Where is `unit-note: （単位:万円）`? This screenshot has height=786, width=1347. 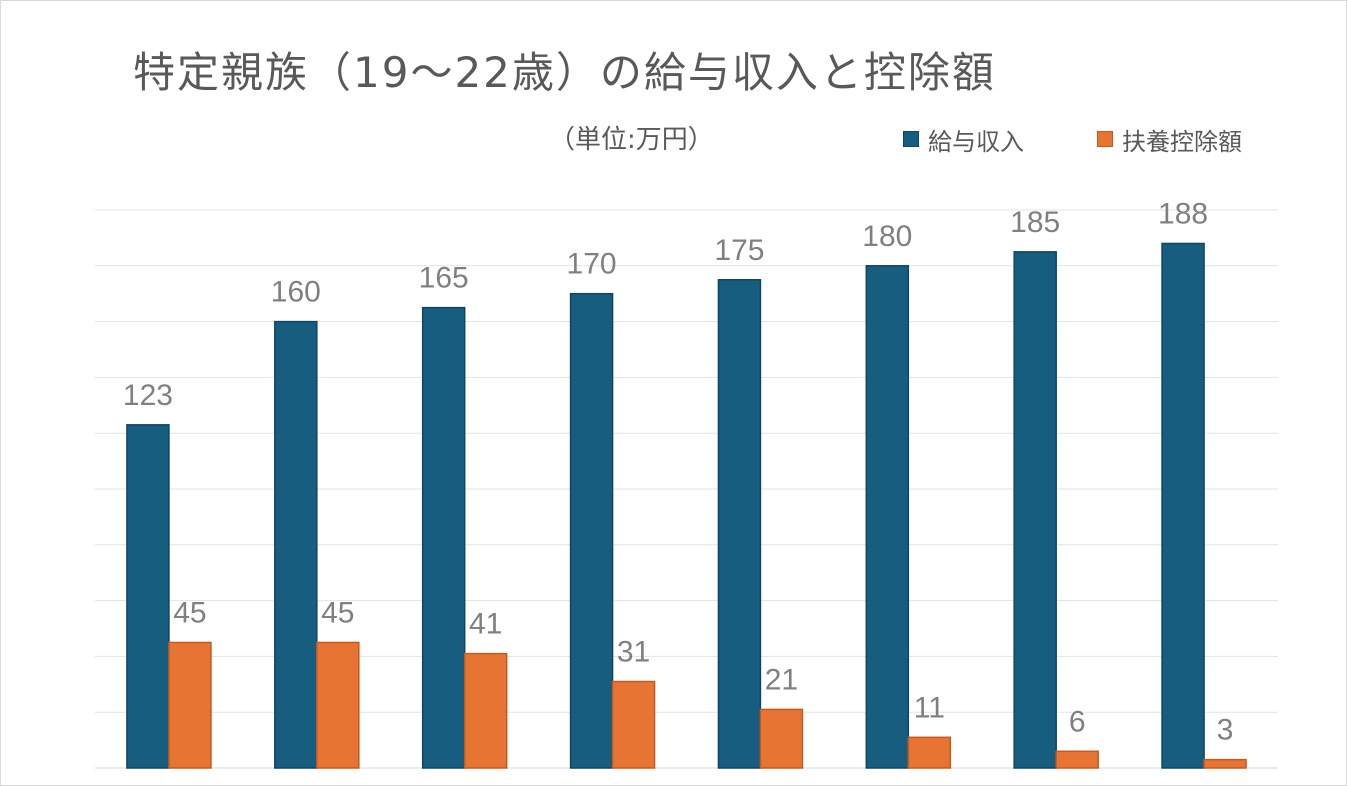 unit-note: （単位:万円） is located at coordinates (631, 140).